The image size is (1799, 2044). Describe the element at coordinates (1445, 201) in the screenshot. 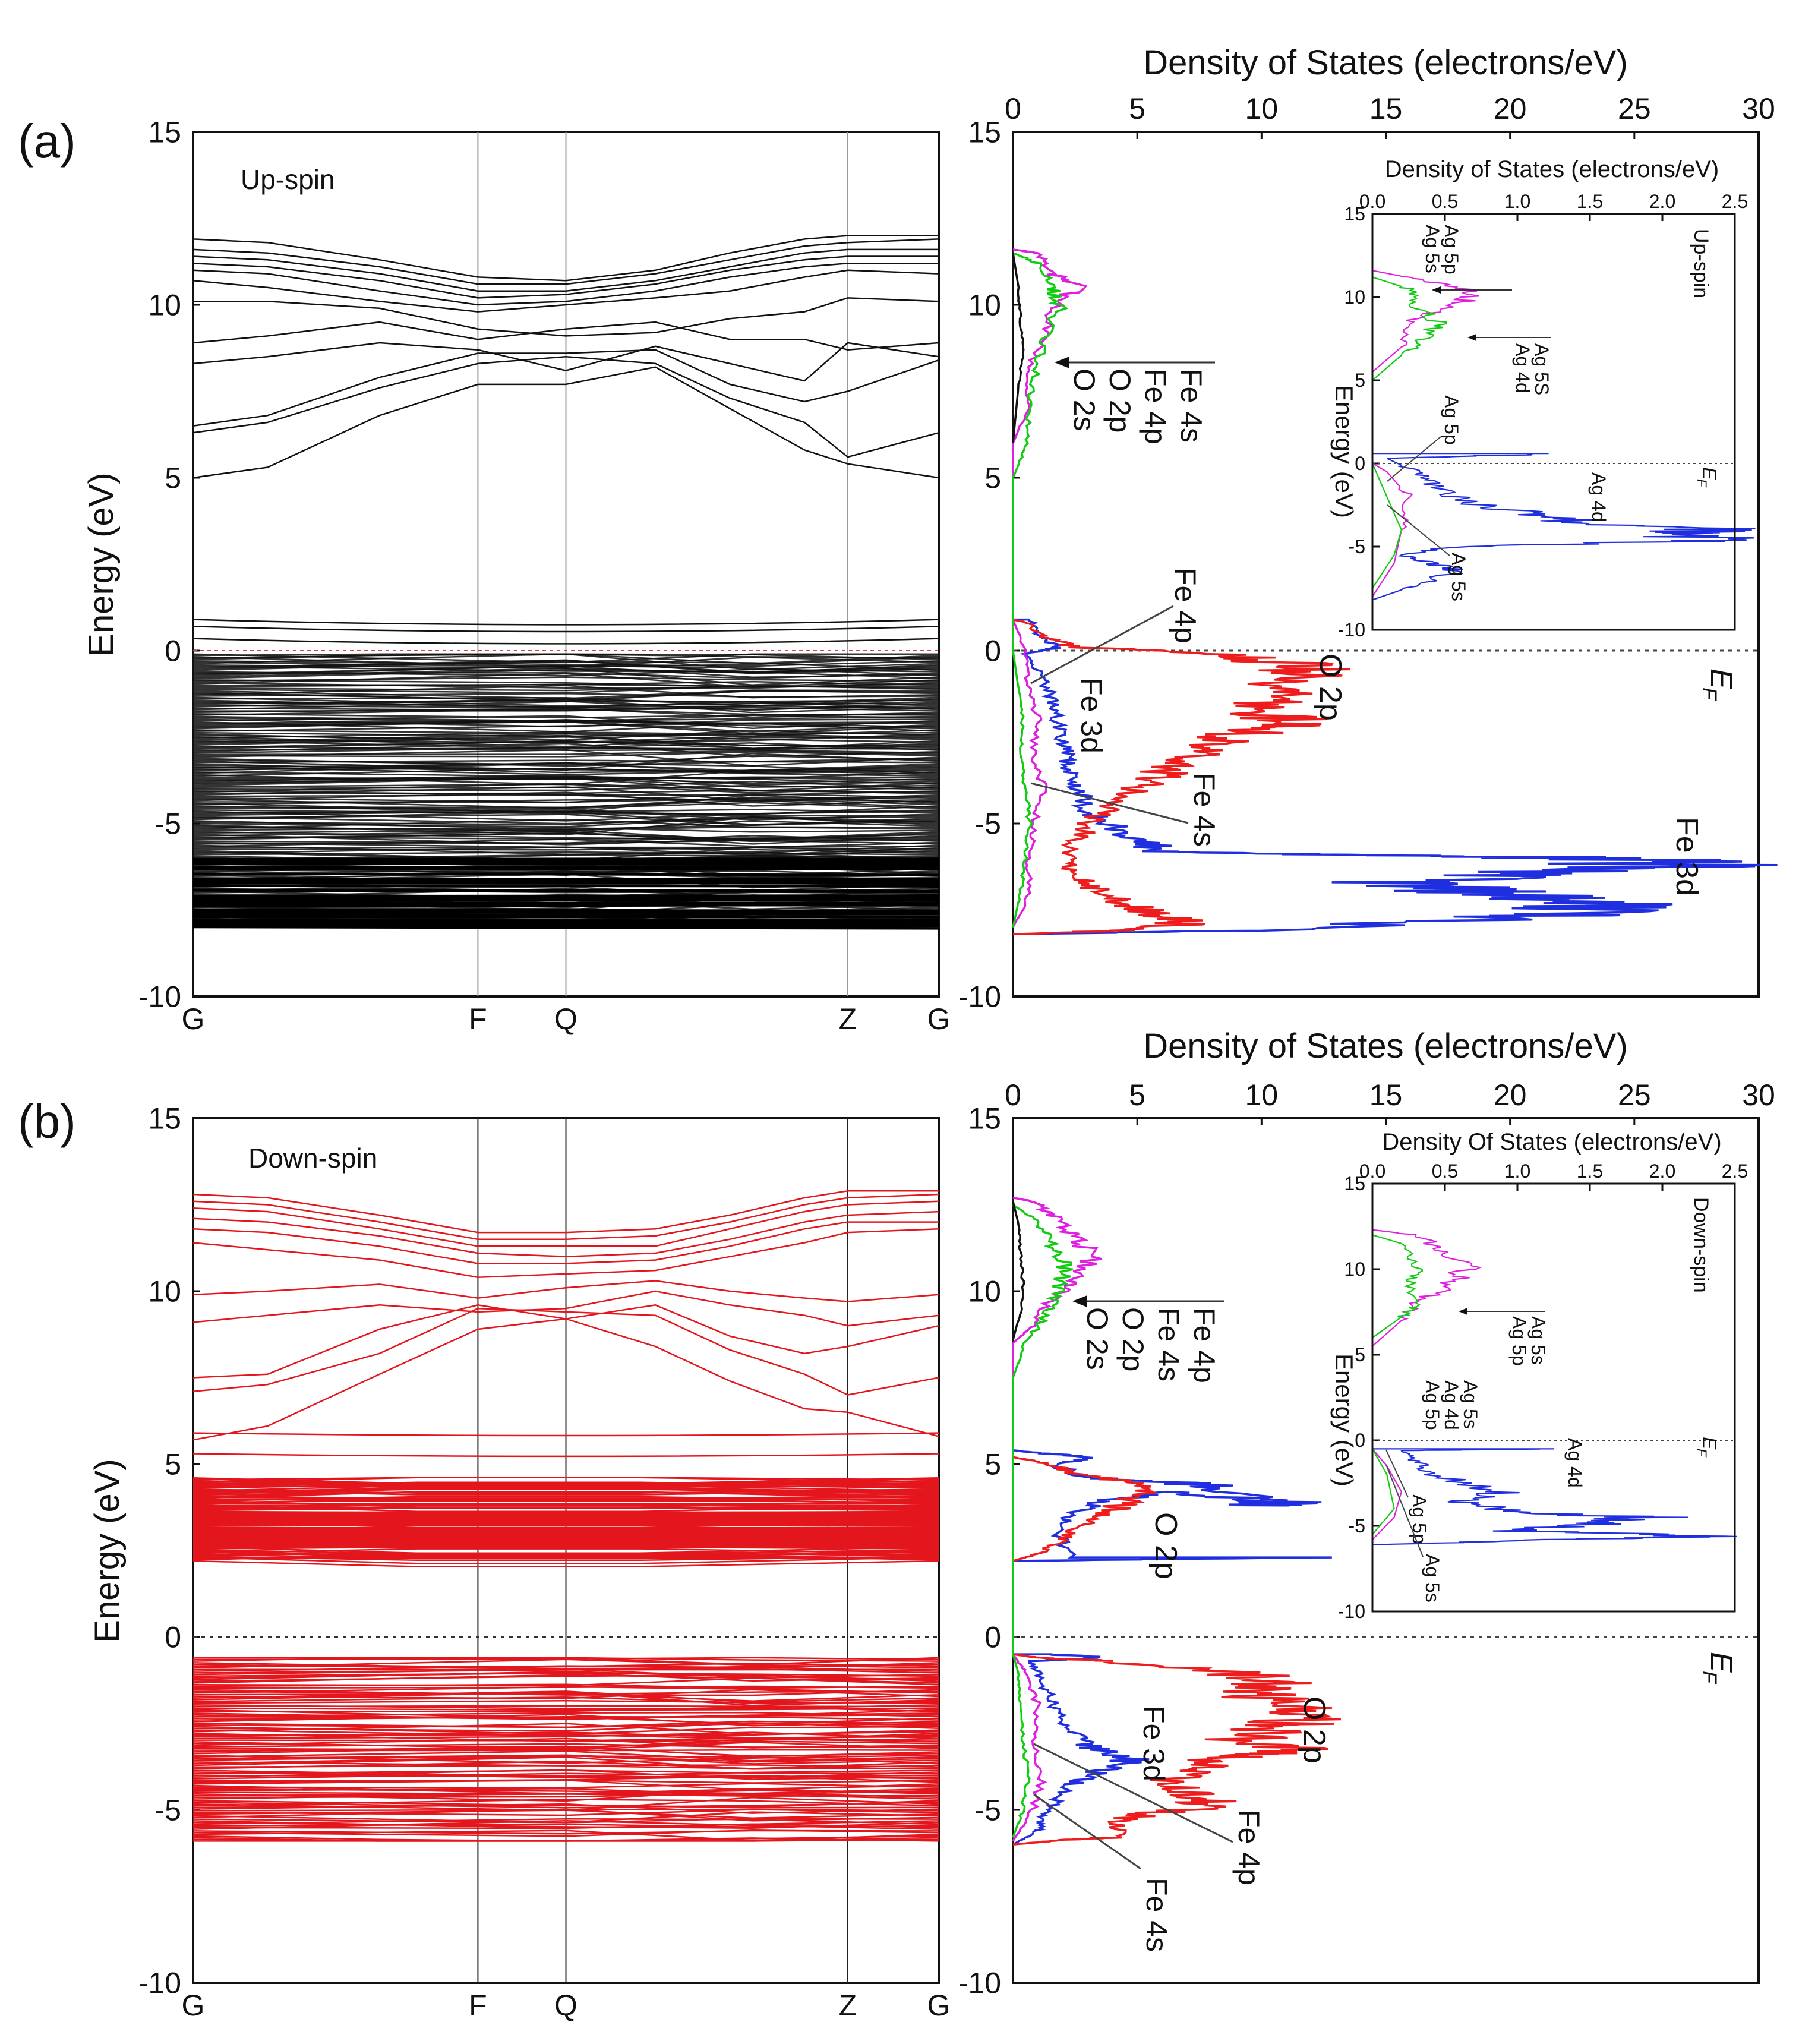

I see `inset-up-xtick-label-1: 0.5` at that location.